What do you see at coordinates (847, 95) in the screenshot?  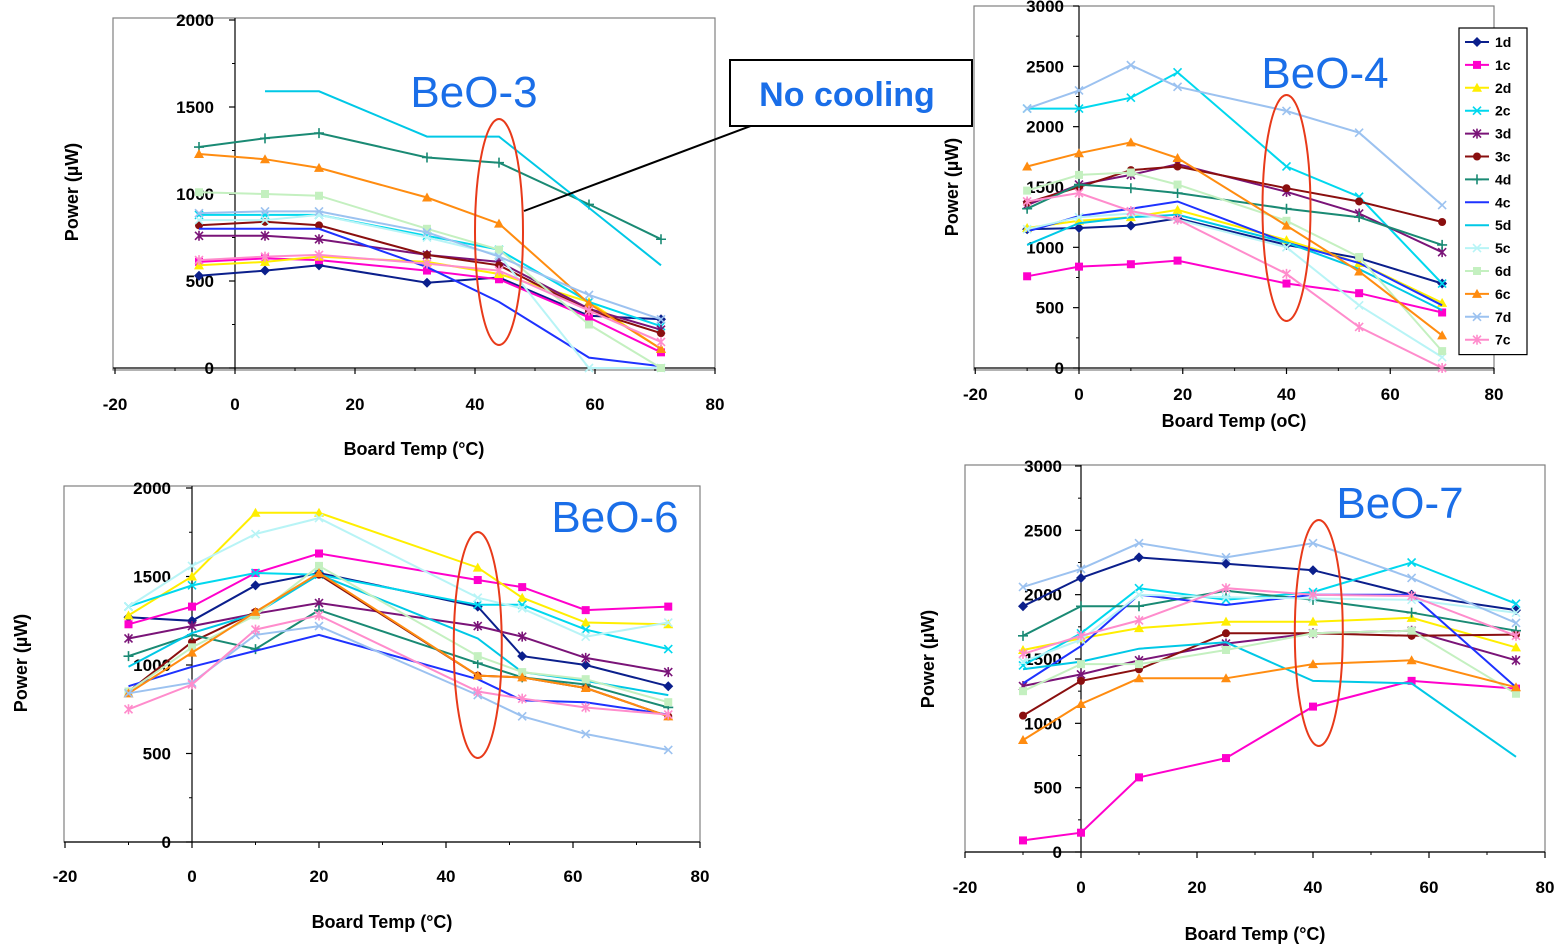 I see `callout-text: No cooling` at bounding box center [847, 95].